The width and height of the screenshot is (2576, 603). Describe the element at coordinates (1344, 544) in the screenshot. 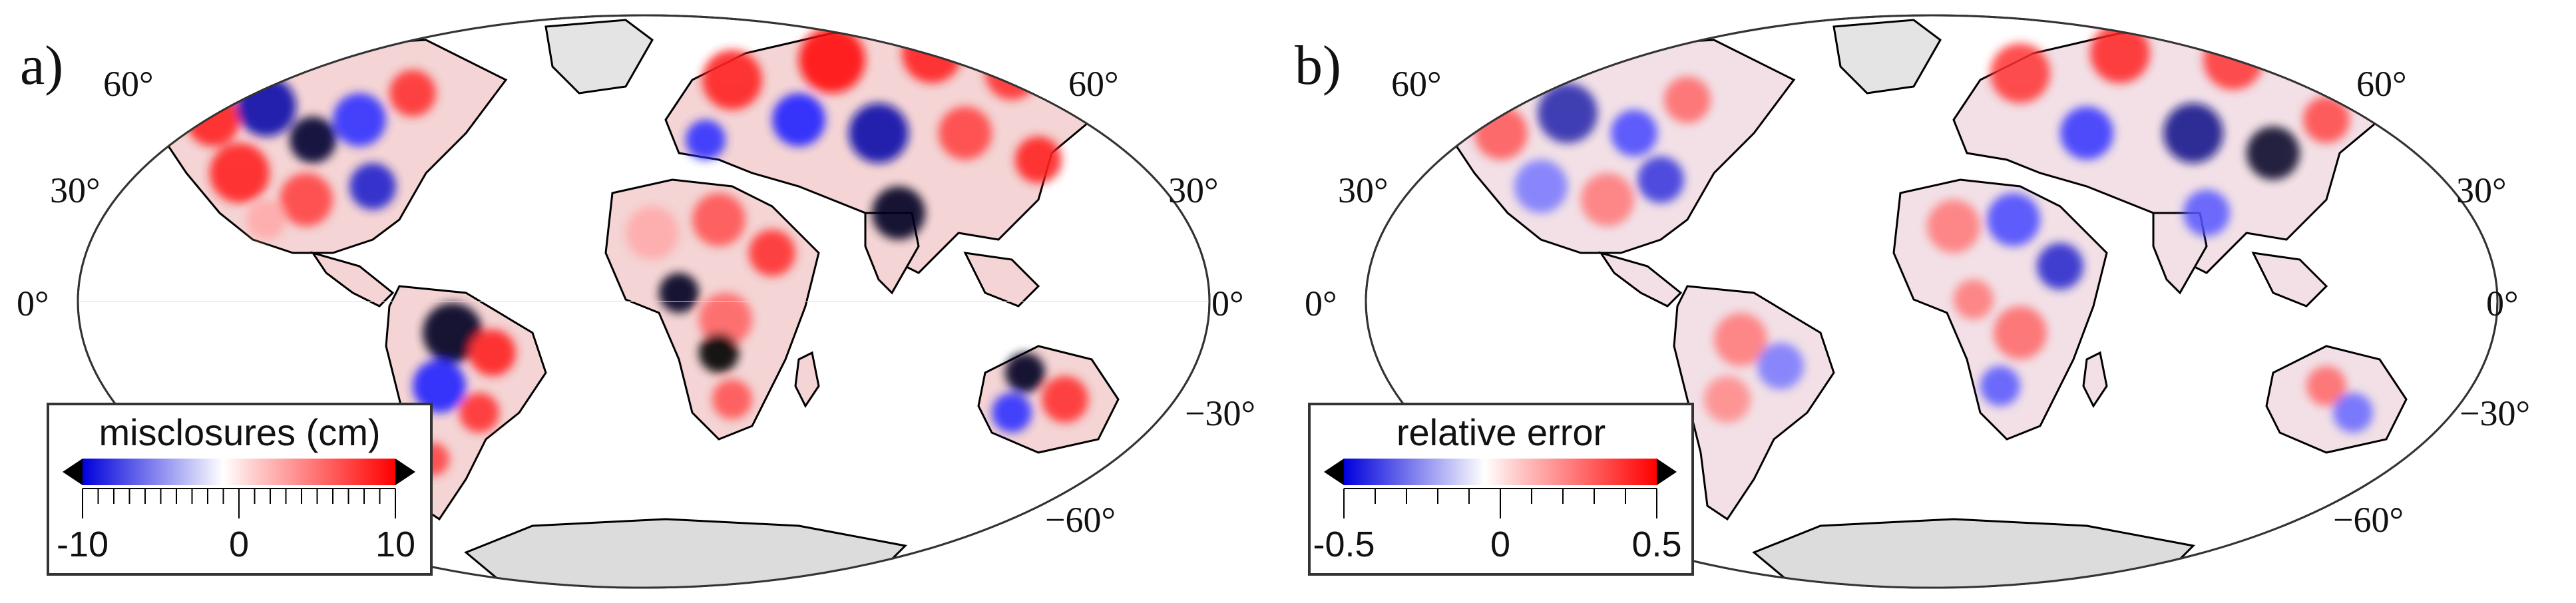

I see `colorbar-tick-min: -0.5` at that location.